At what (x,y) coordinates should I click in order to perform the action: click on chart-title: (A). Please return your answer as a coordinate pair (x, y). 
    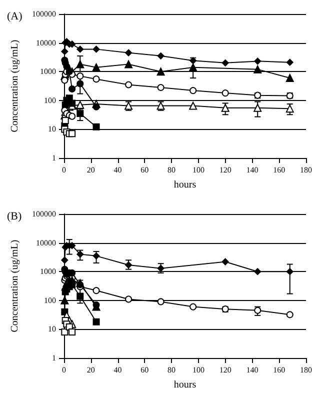
    Looking at the image, I should click on (15, 16).